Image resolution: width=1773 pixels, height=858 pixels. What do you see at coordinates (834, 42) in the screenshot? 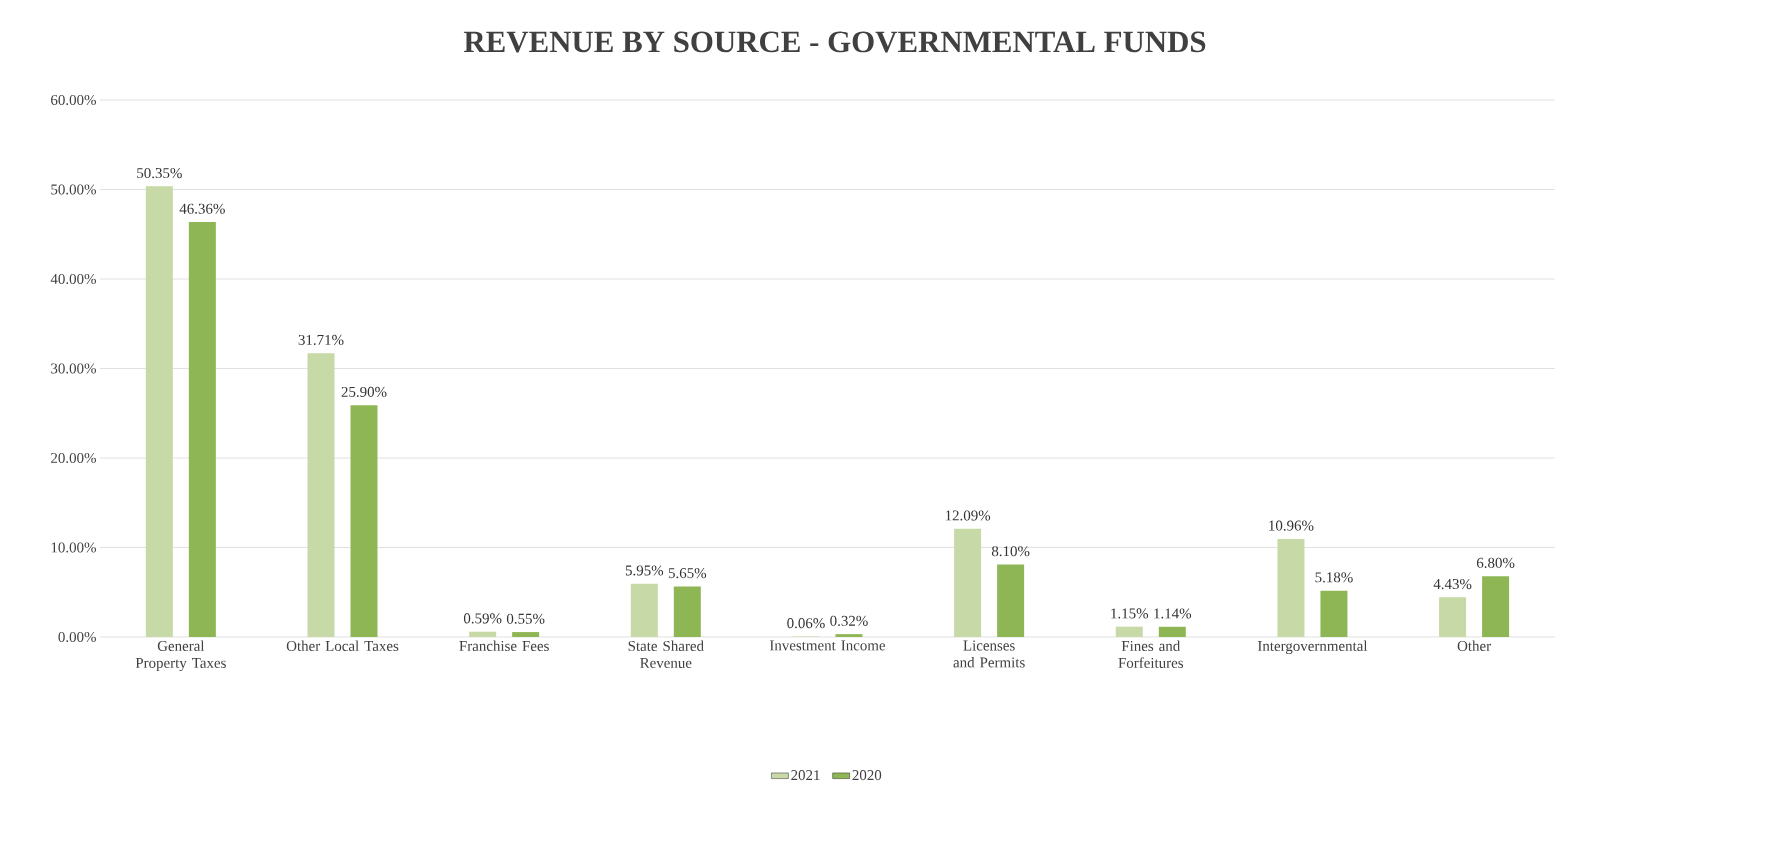
I see `chart-title: REVENUE BY SOURCE - GOVERNMENTAL FUNDS` at bounding box center [834, 42].